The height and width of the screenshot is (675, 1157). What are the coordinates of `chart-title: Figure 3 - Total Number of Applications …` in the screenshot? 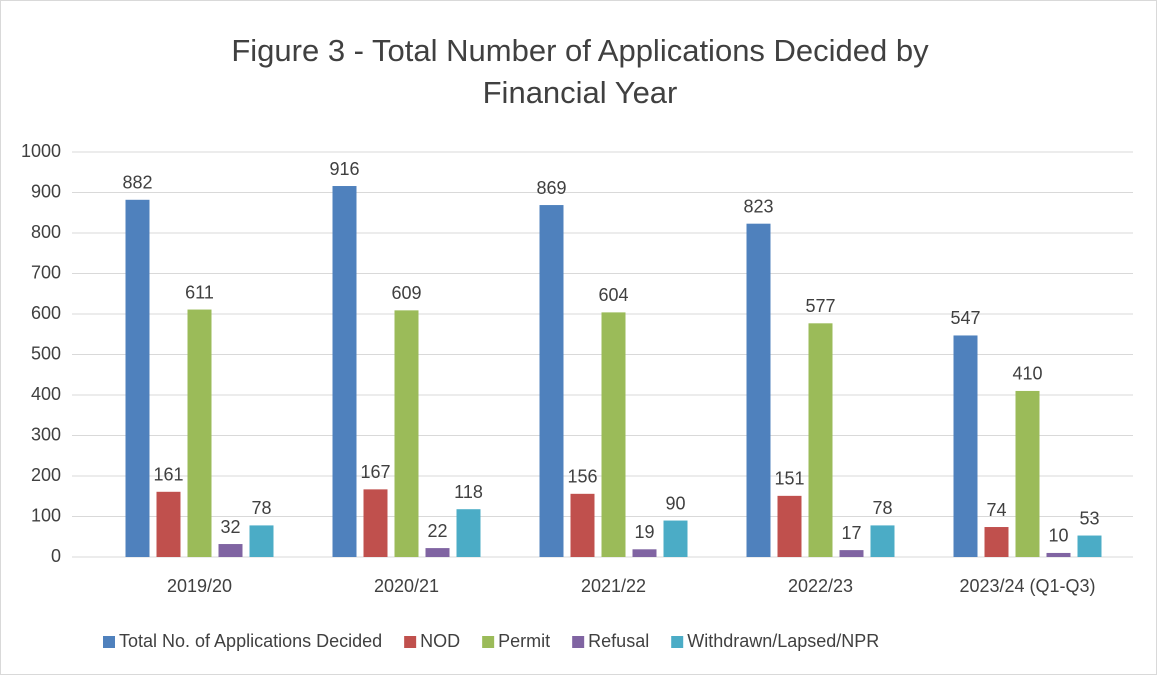 It's located at (580, 71).